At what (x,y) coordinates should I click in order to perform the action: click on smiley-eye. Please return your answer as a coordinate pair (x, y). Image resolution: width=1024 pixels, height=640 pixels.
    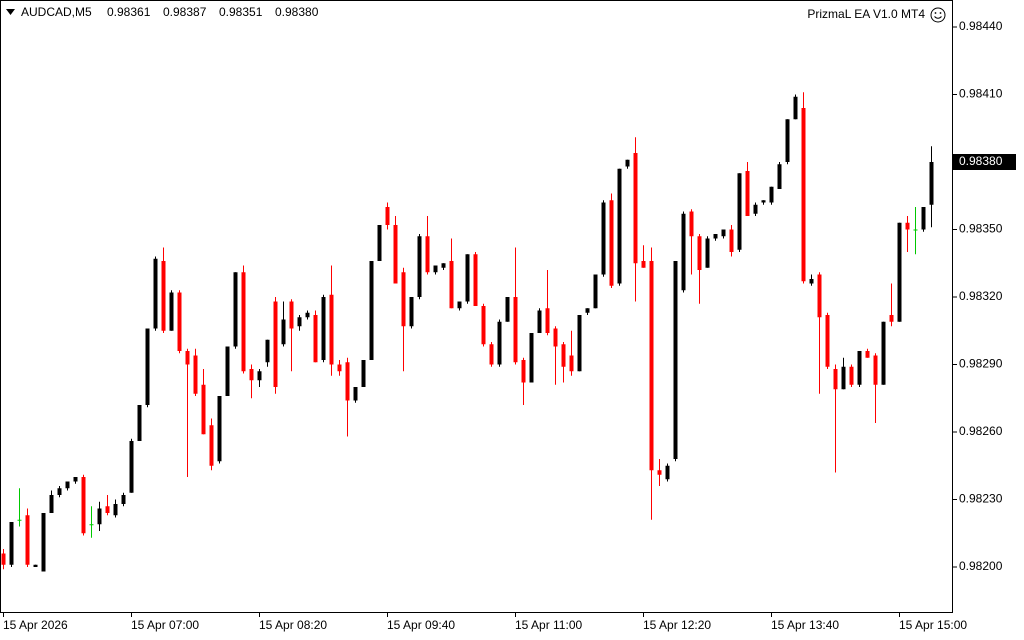
    Looking at the image, I should click on (935, 13).